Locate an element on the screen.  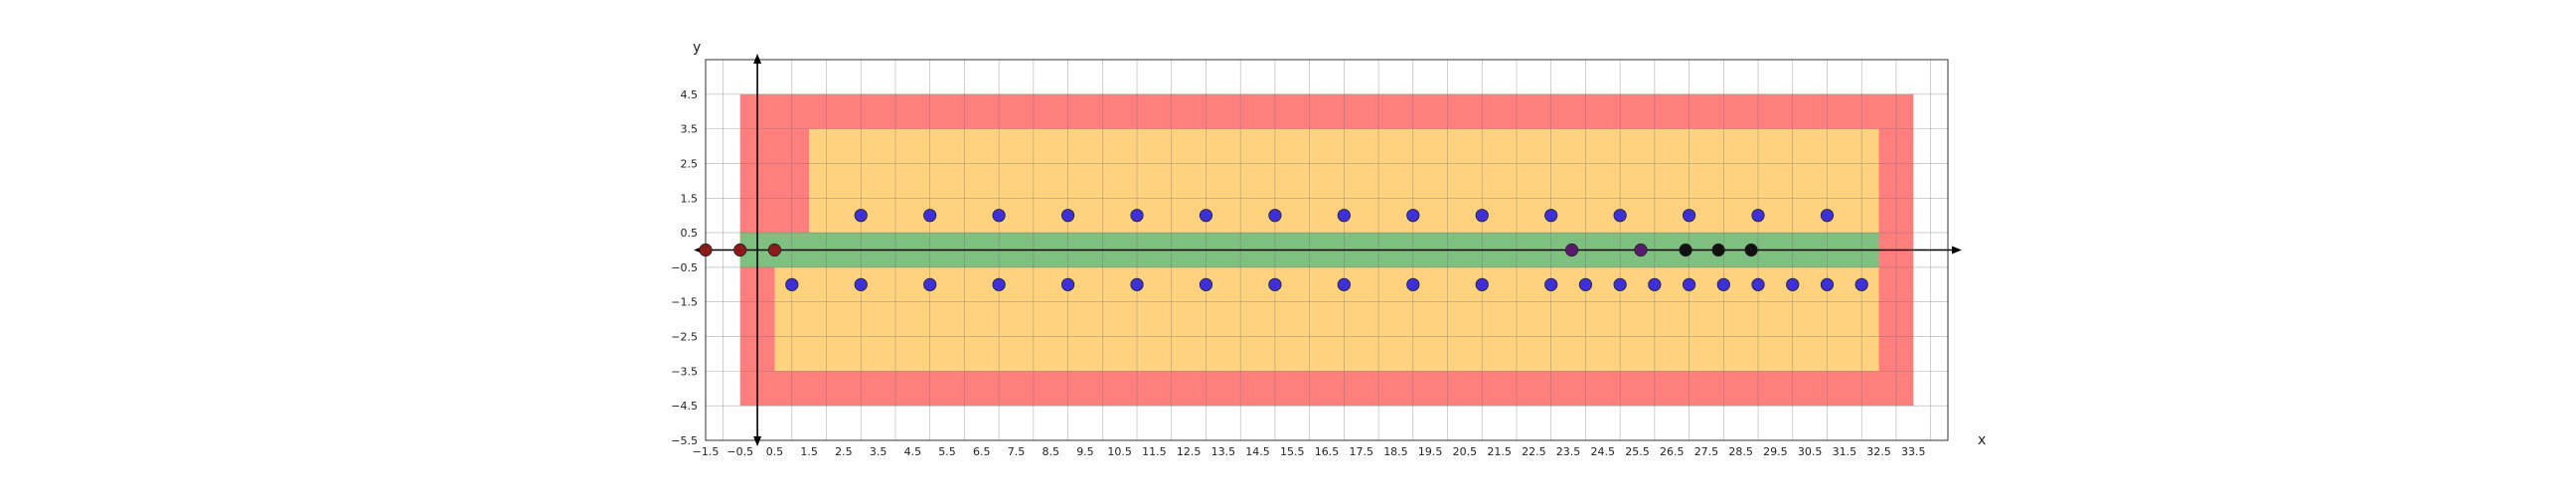
x-axis-arrow-right is located at coordinates (1957, 250).